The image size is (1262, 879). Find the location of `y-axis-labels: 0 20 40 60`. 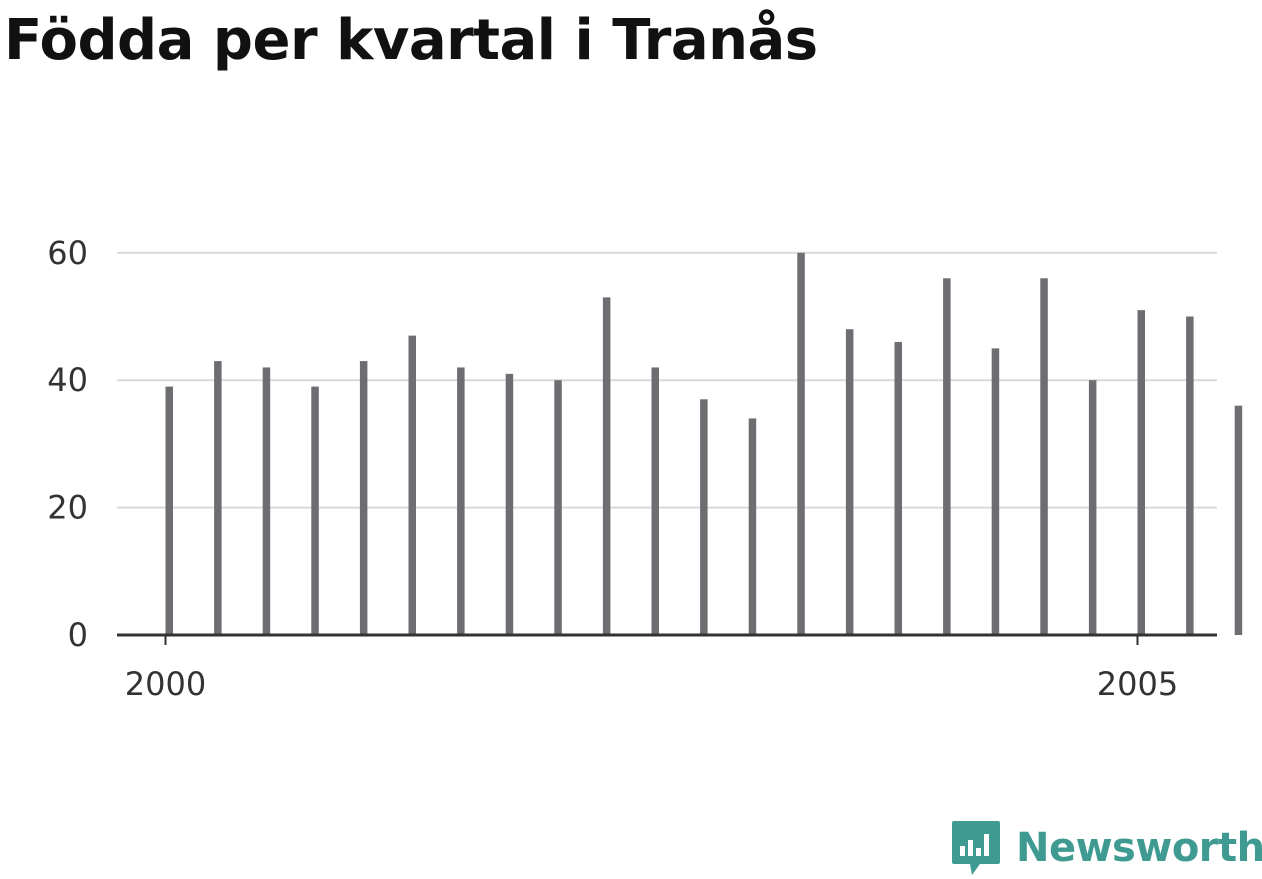

y-axis-labels: 0 20 40 60 is located at coordinates (67, 444).